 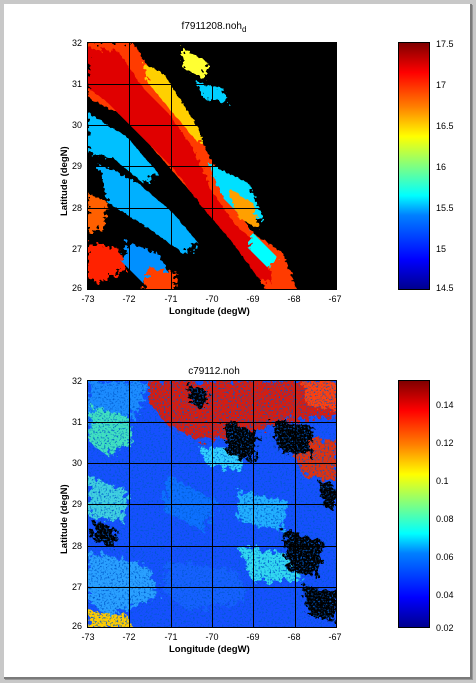 I want to click on colorbar-tick-label: 0.04, so click(x=445, y=595).